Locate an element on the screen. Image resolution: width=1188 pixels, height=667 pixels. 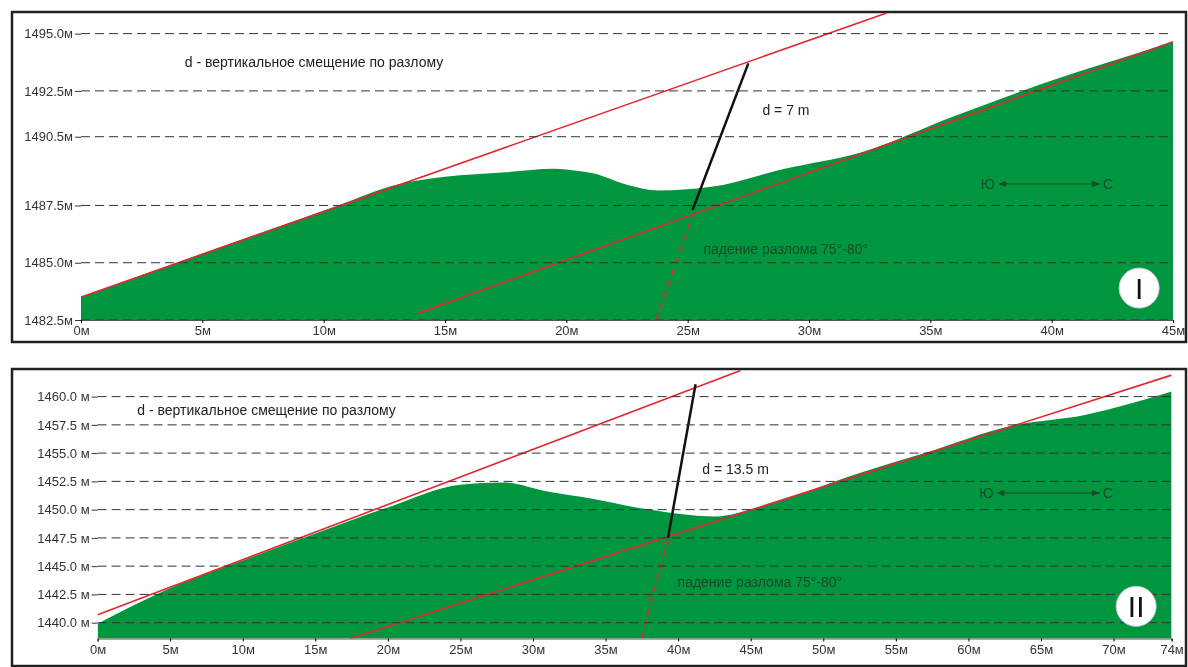
y-tick-label: 1440.0 м is located at coordinates (63, 623).